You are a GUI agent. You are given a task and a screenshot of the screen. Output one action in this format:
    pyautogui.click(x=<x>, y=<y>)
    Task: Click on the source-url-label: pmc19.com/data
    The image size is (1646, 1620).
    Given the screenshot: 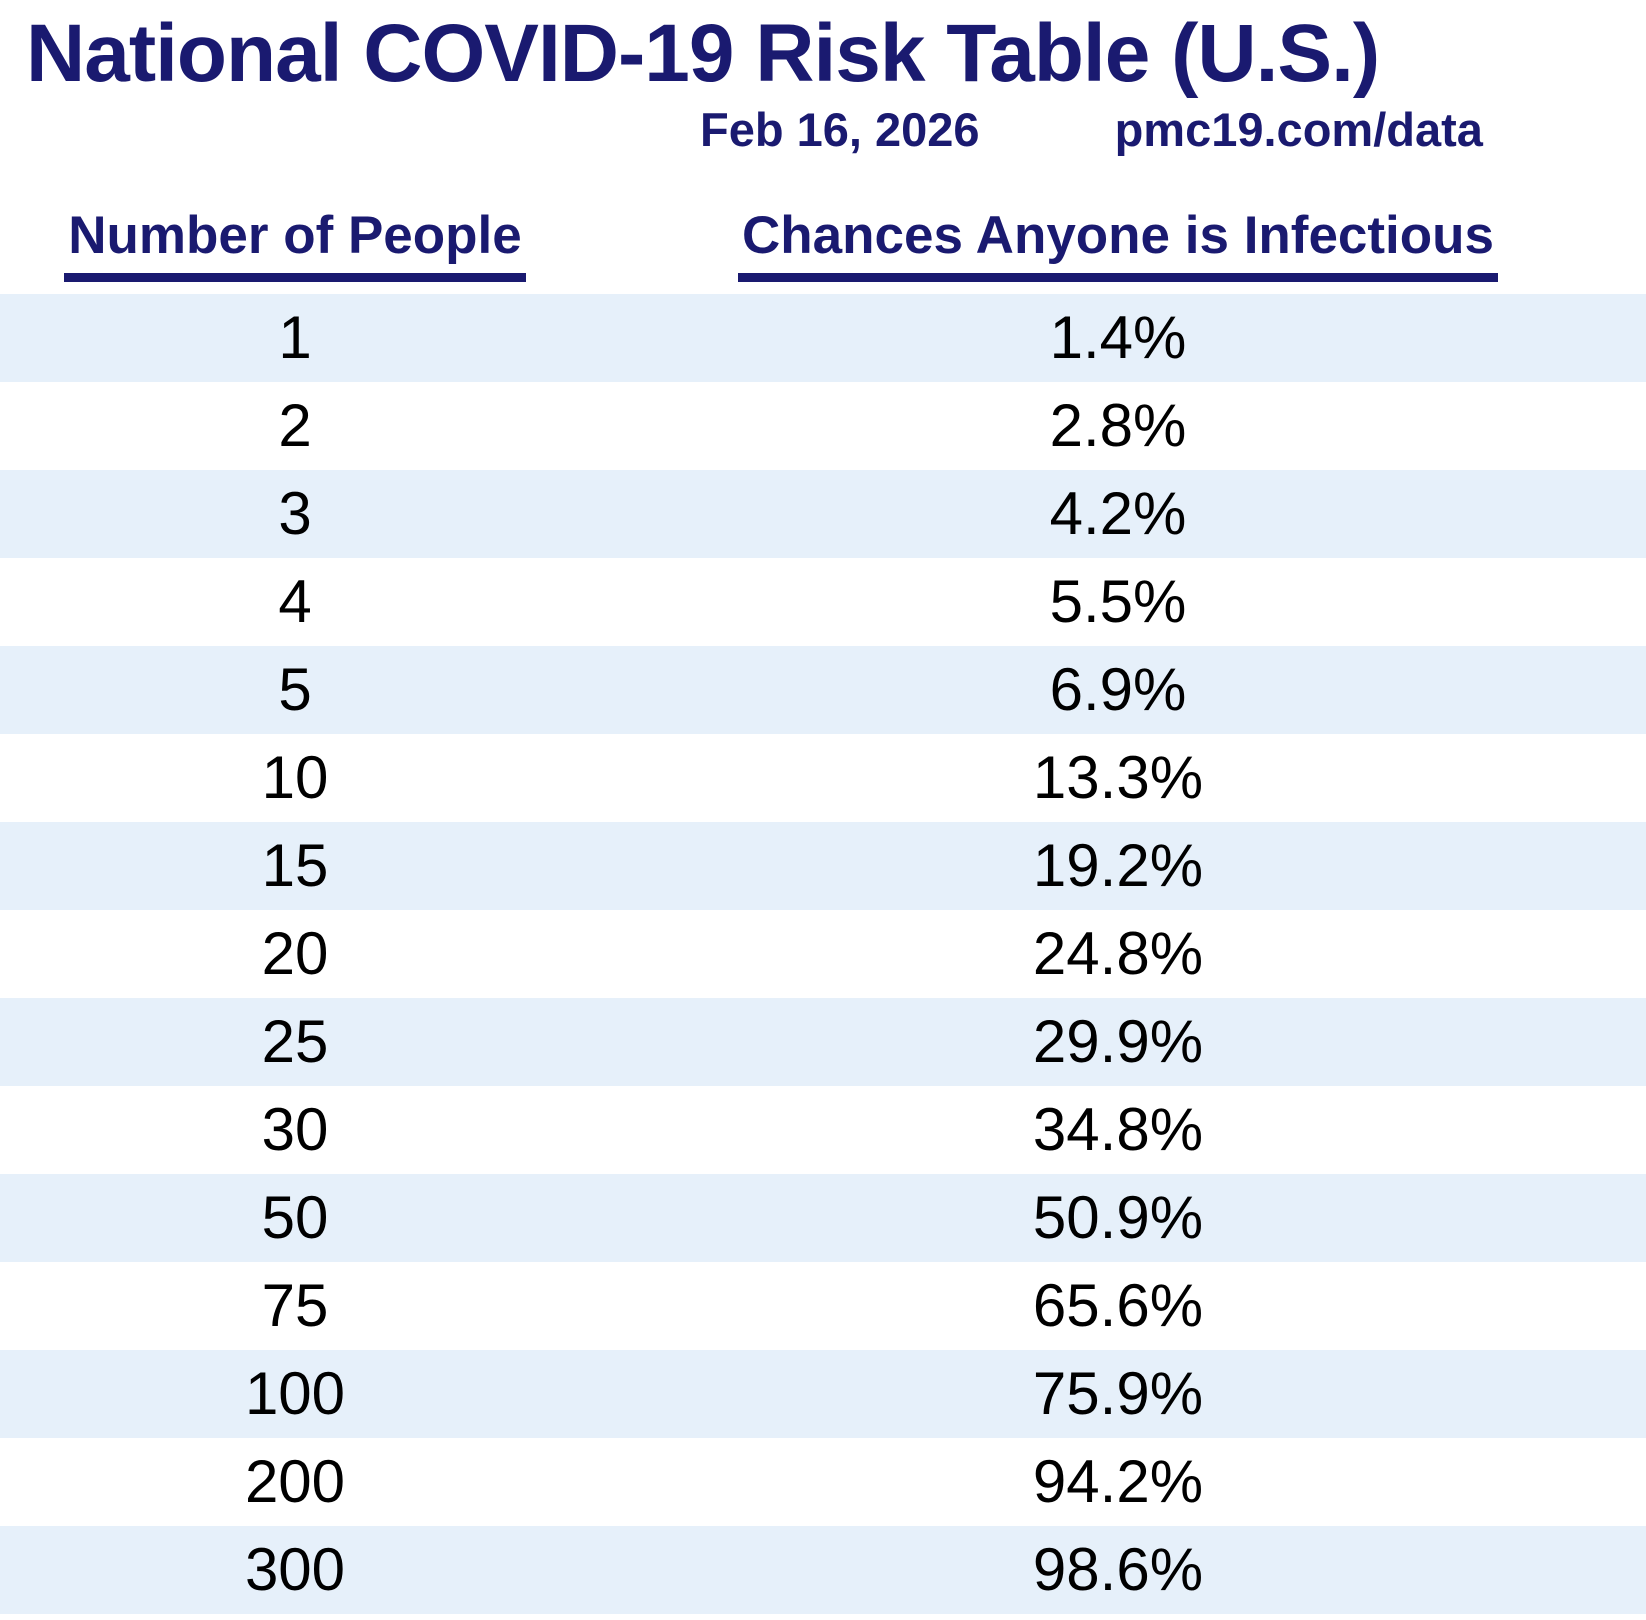 What is the action you would take?
    pyautogui.click(x=1298, y=129)
    